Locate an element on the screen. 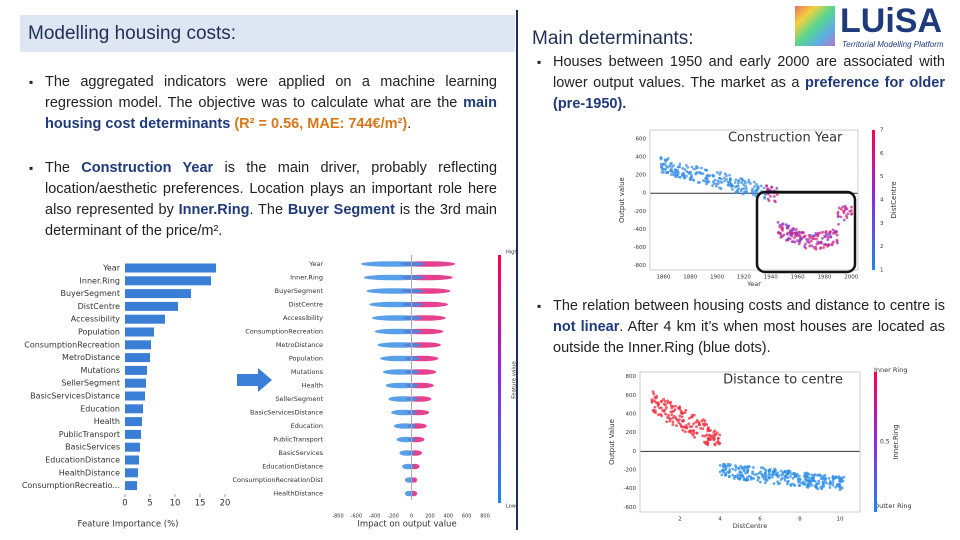  y-tick-label: Inner.Ring is located at coordinates (306, 278).